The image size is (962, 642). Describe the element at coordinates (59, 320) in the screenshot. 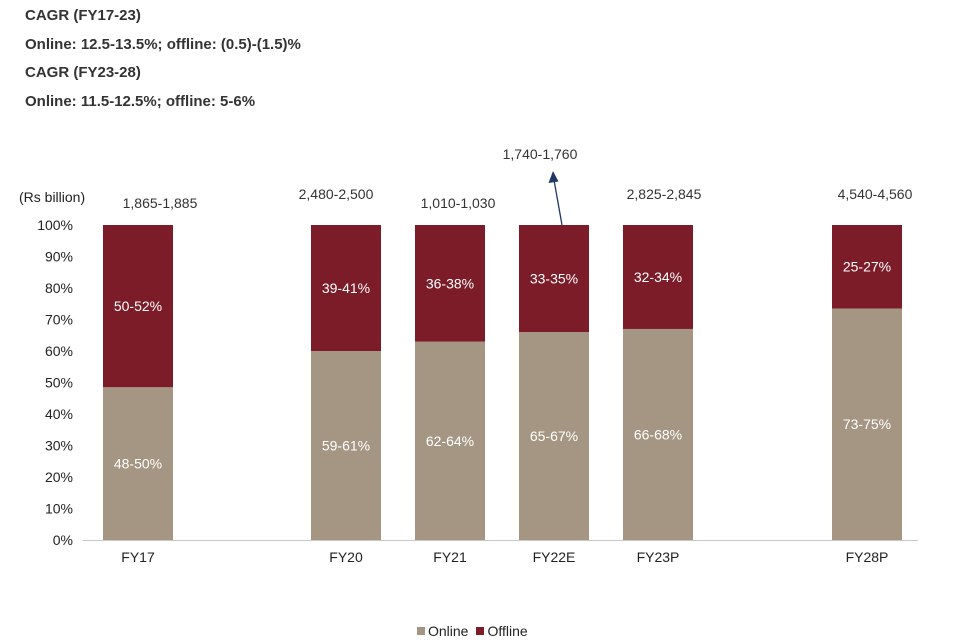

I see `y-tick-label: 70%` at that location.